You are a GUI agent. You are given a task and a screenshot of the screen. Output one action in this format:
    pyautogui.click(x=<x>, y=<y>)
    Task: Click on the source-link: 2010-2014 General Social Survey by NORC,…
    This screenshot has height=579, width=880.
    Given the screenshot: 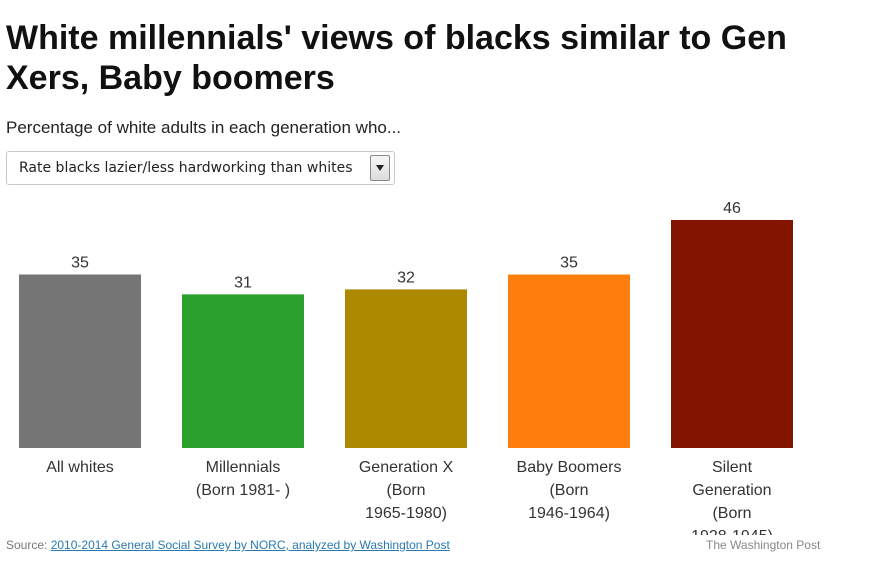 What is the action you would take?
    pyautogui.click(x=250, y=545)
    